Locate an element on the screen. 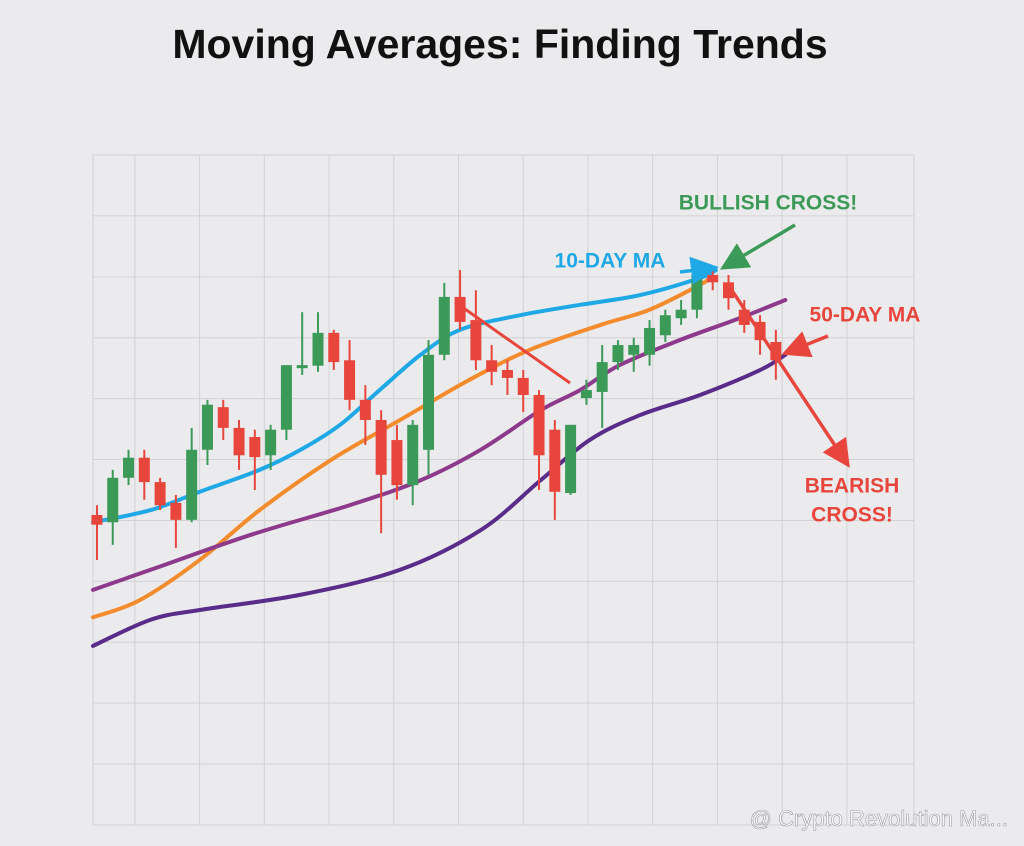 This screenshot has height=846, width=1024. annotation: 50-DAY MA is located at coordinates (865, 315).